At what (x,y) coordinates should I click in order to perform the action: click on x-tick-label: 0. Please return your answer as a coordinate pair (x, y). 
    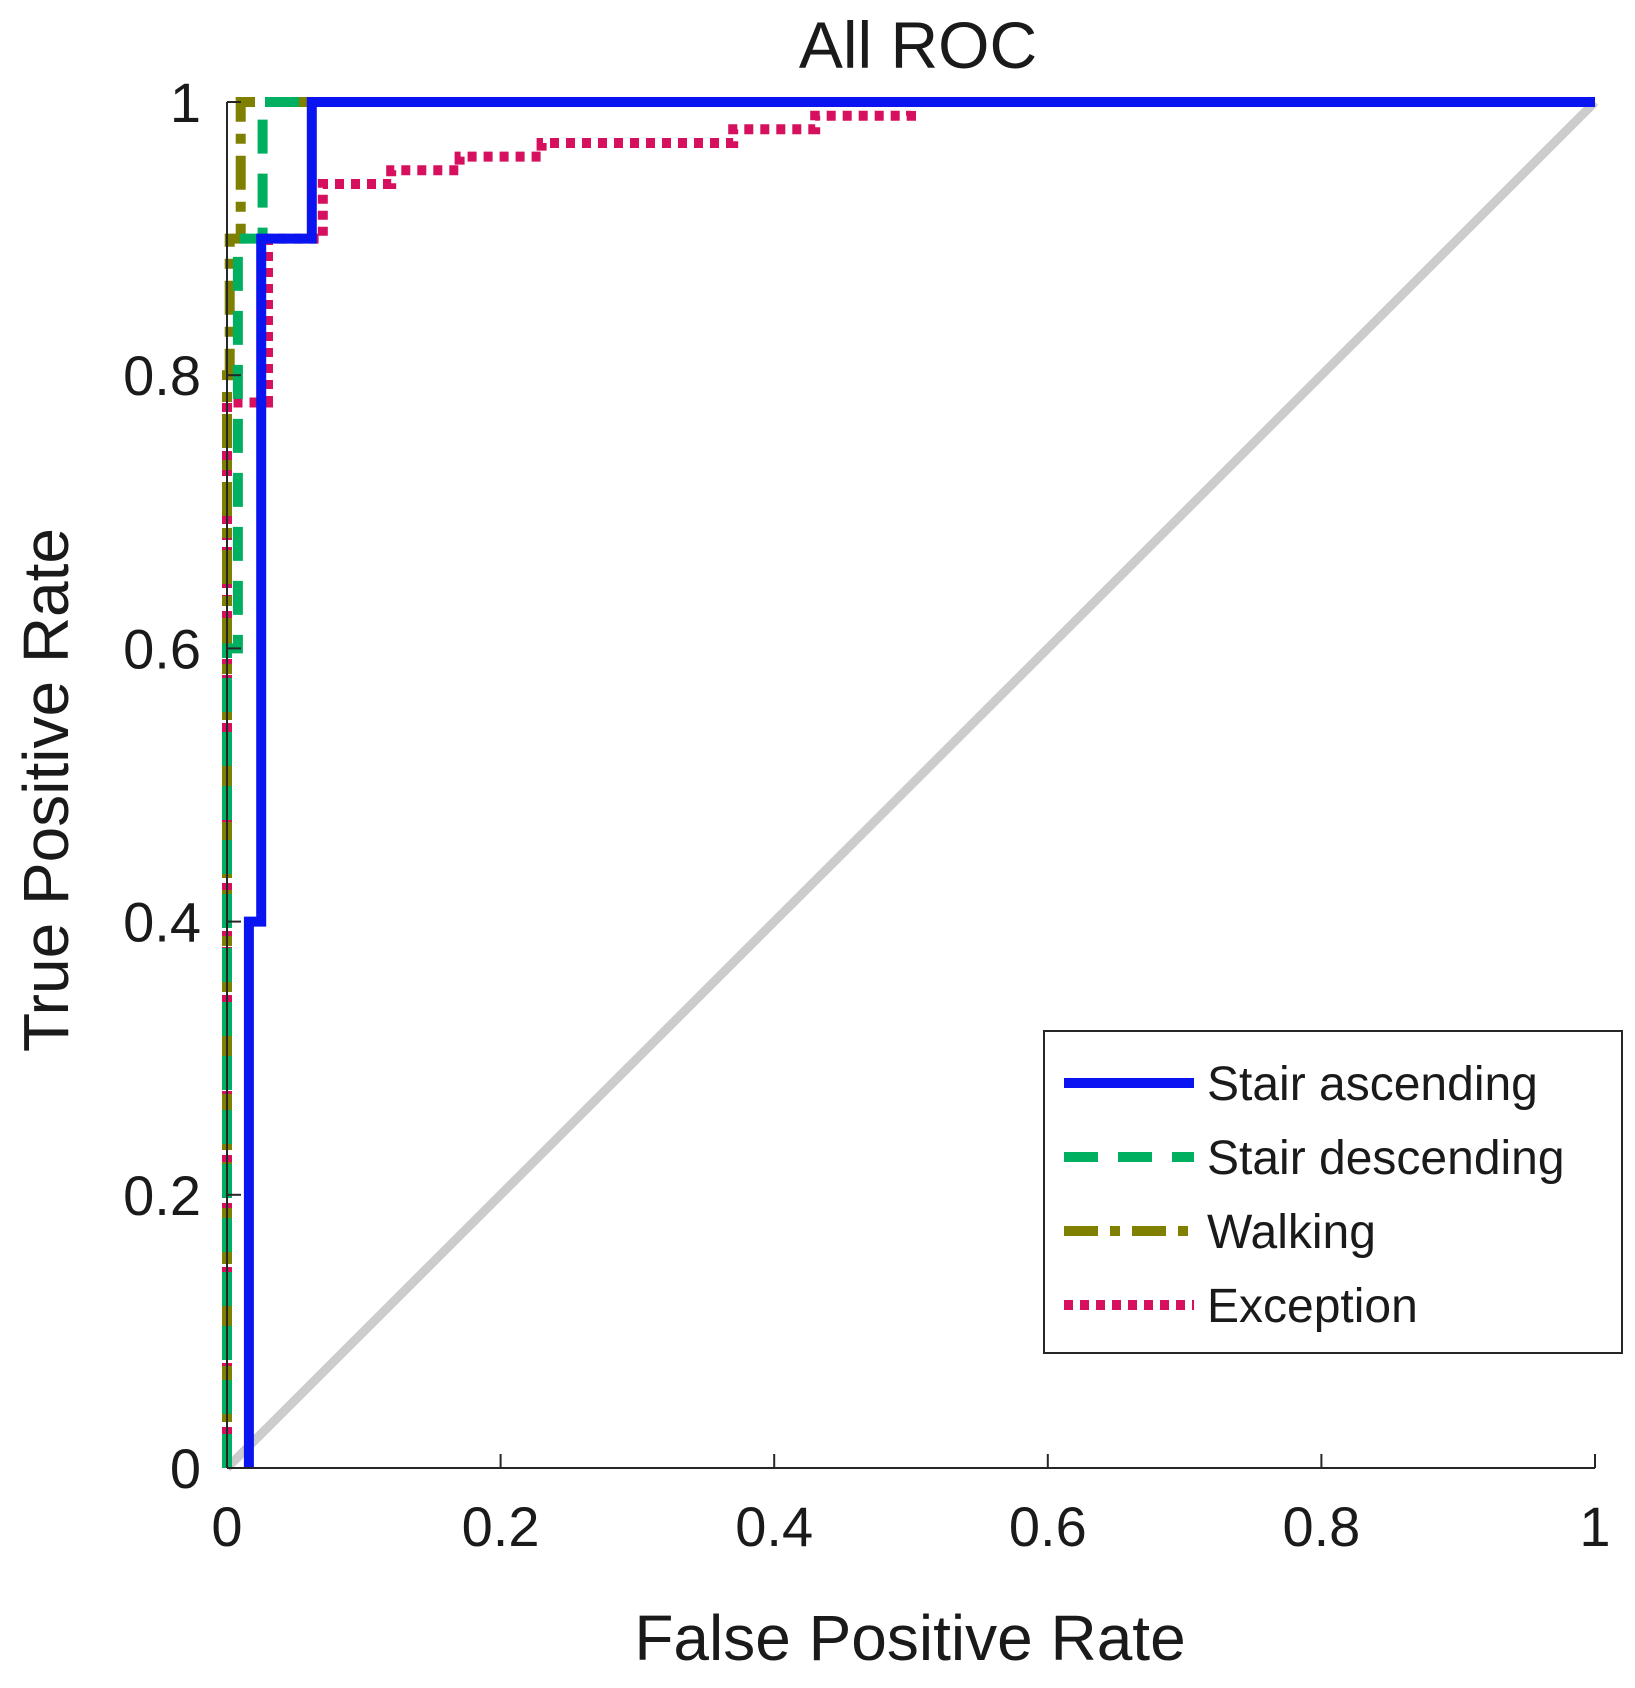
    Looking at the image, I should click on (226, 1526).